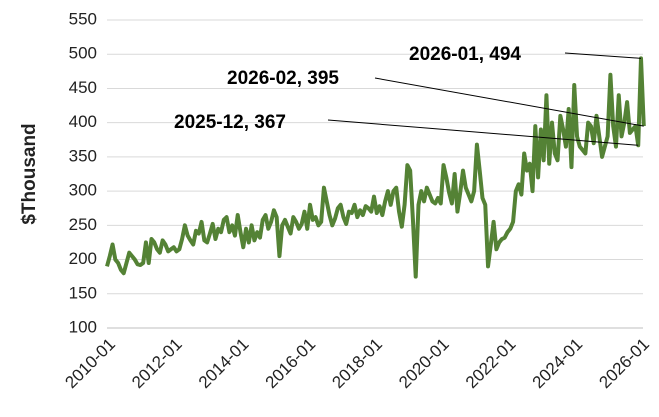 This screenshot has width=659, height=417. I want to click on x-tick-label: 2020-01, so click(424, 364).